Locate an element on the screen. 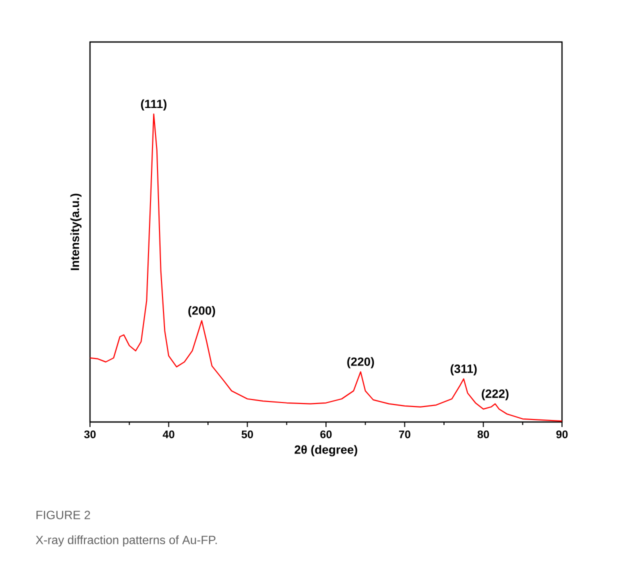 This screenshot has height=567, width=617. x-tick-label: 30 is located at coordinates (90, 434).